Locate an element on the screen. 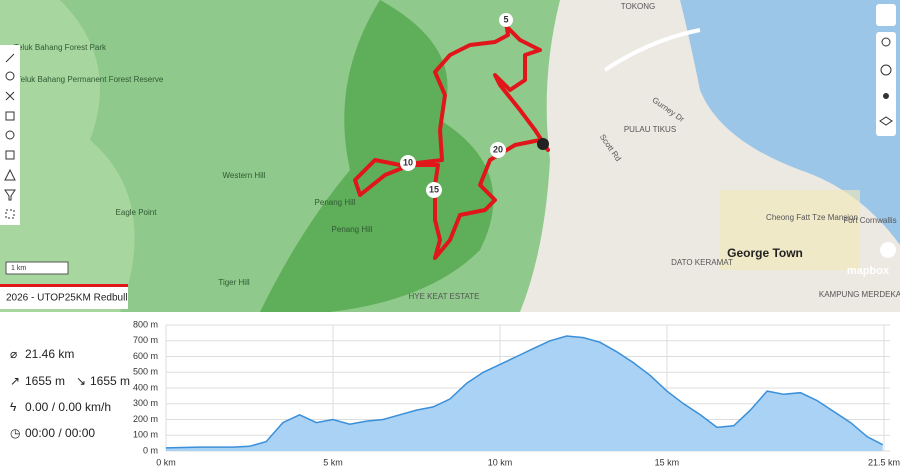 The height and width of the screenshot is (475, 900). y-tick-label: 600 m is located at coordinates (145, 356).